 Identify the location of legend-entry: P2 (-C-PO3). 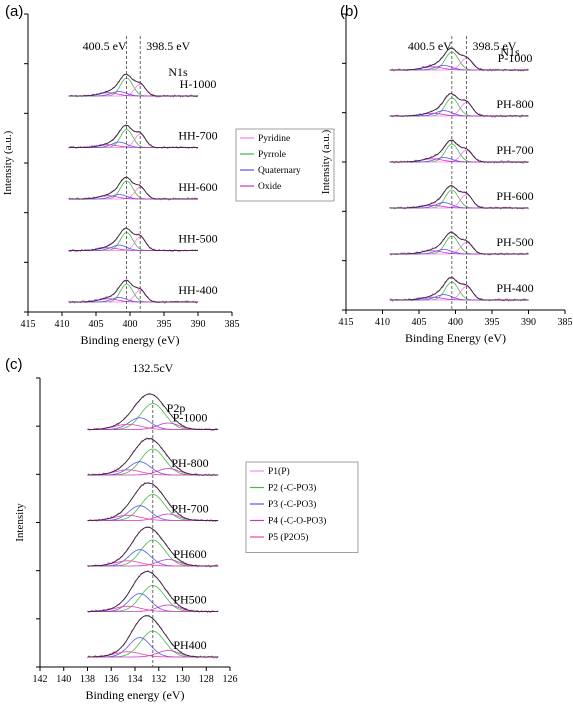
(292, 488).